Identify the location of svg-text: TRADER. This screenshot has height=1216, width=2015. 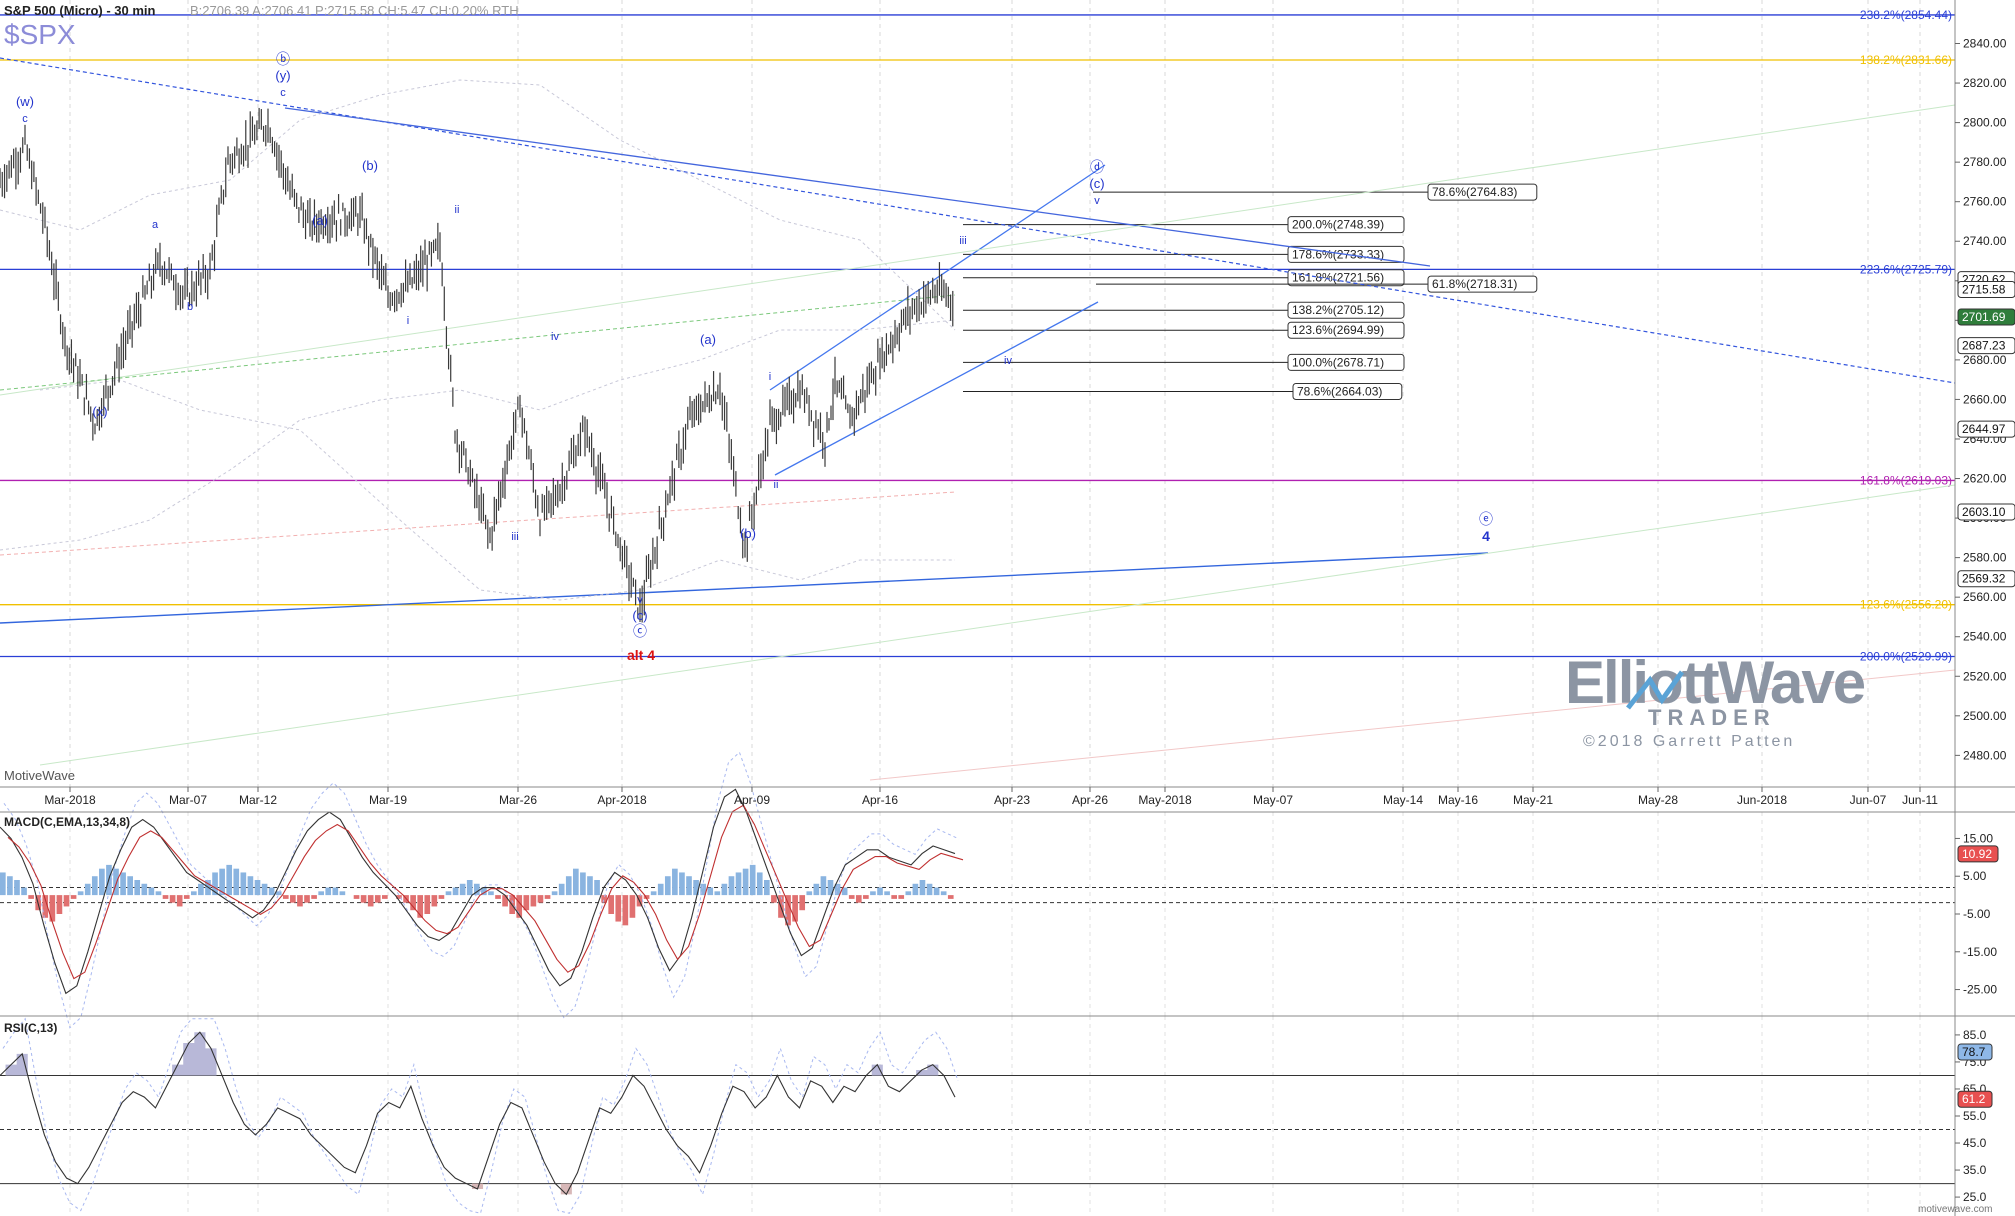
(1712, 717).